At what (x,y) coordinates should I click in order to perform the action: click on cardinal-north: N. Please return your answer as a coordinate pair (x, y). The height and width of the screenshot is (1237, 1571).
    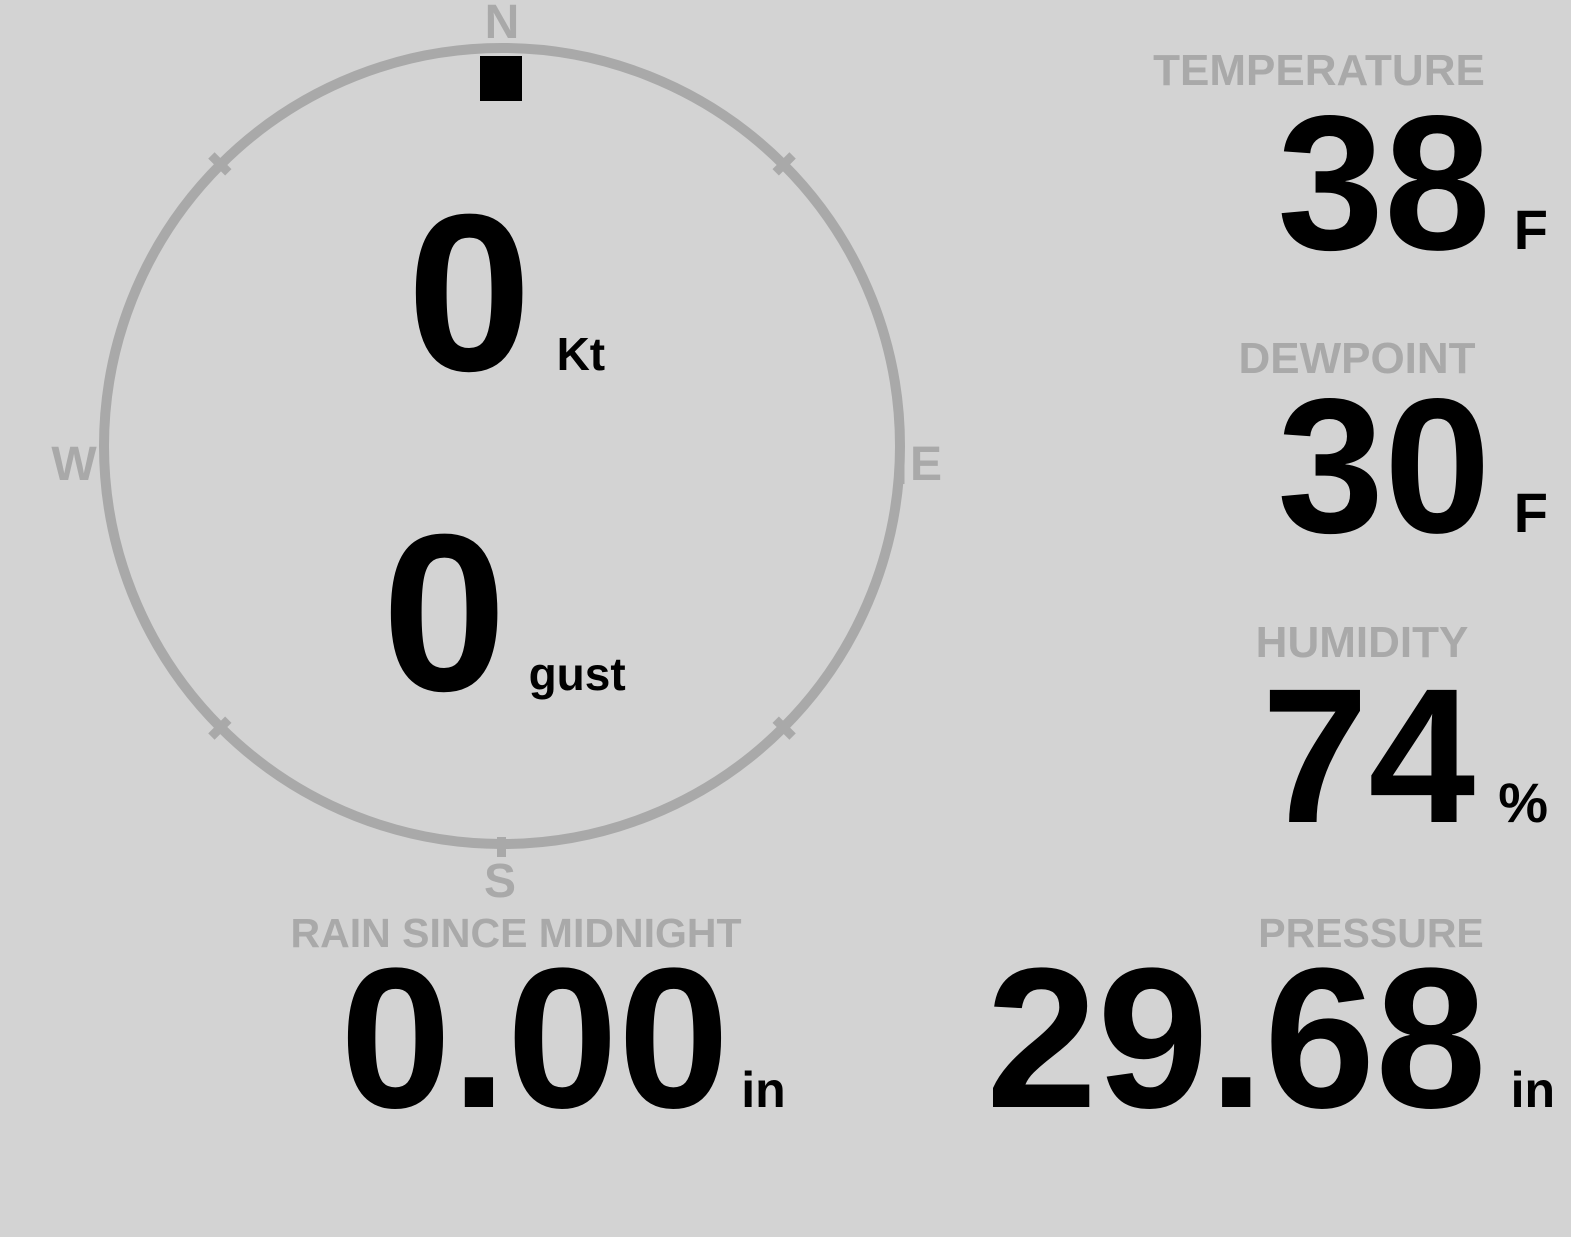
    Looking at the image, I should click on (502, 24).